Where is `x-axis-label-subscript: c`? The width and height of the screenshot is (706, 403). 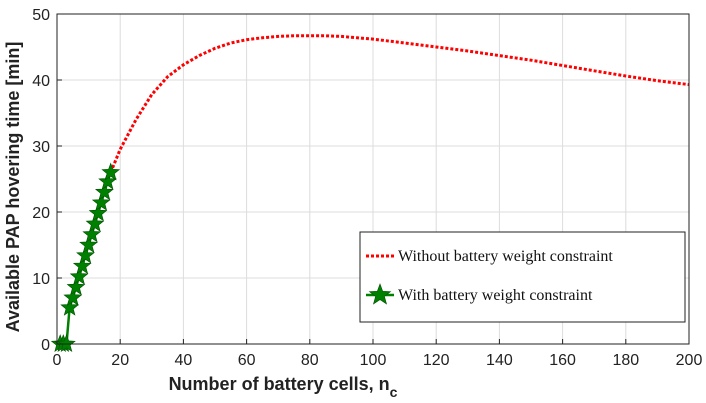
x-axis-label-subscript: c is located at coordinates (394, 392).